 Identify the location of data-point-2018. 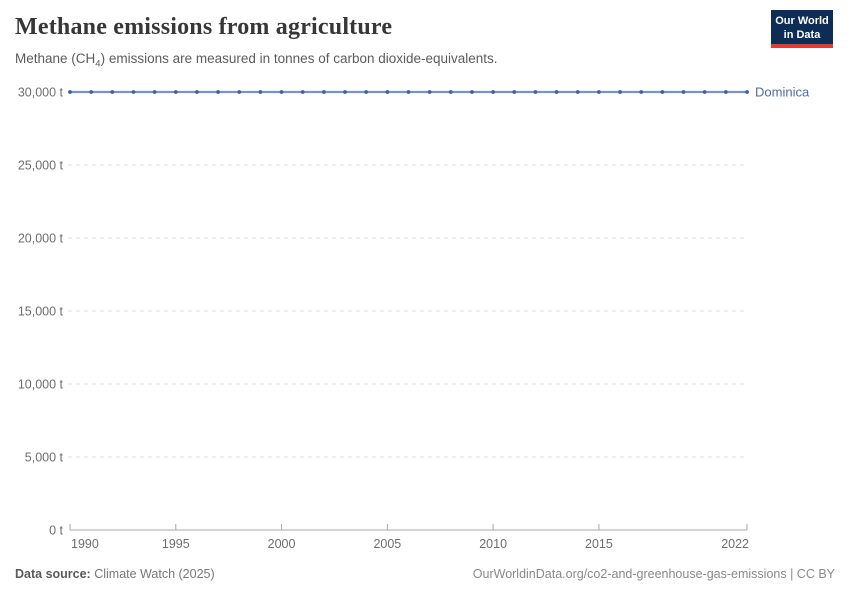
(662, 92).